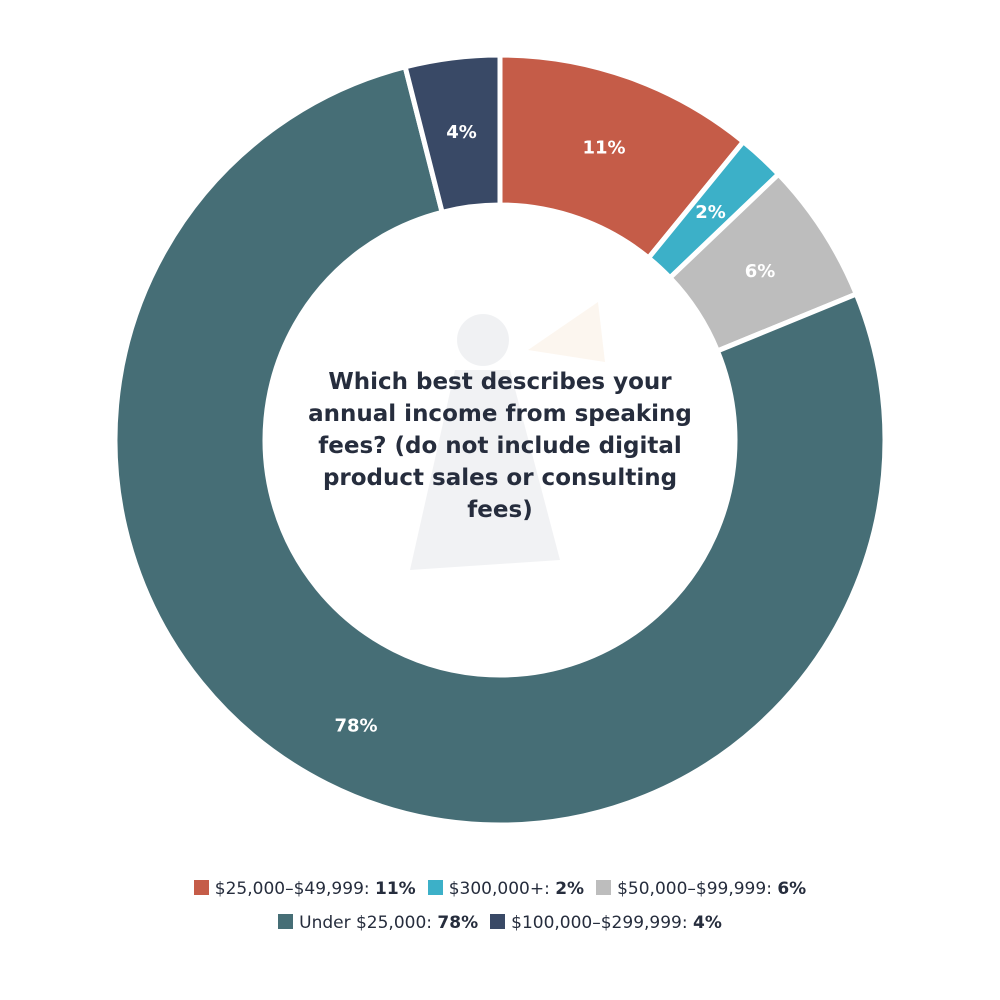 The height and width of the screenshot is (1000, 1000). What do you see at coordinates (707, 923) in the screenshot?
I see `legend-value: 4%` at bounding box center [707, 923].